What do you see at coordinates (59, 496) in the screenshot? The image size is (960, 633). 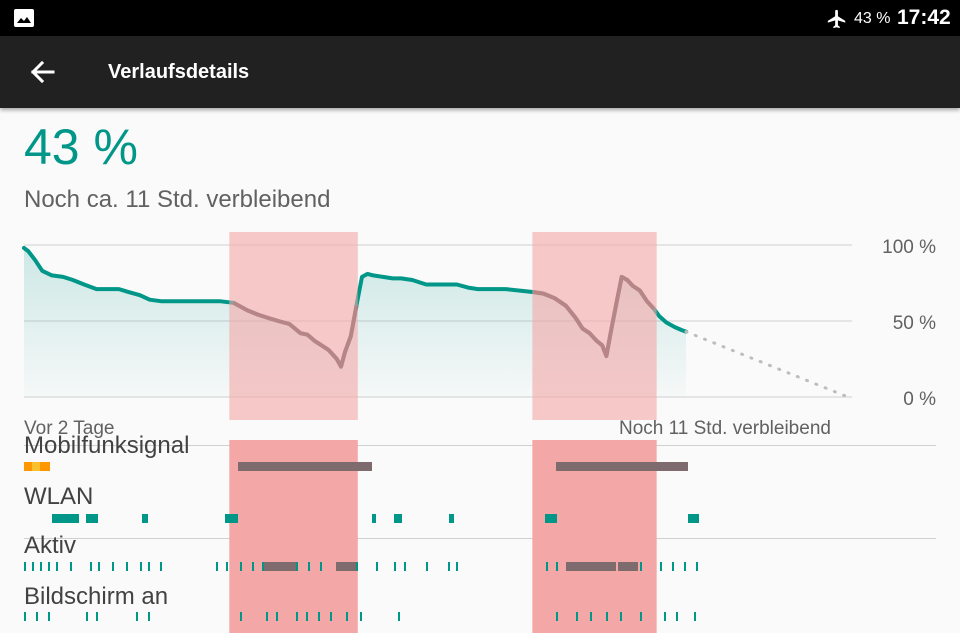 I see `row-label-wlan: WLAN` at bounding box center [59, 496].